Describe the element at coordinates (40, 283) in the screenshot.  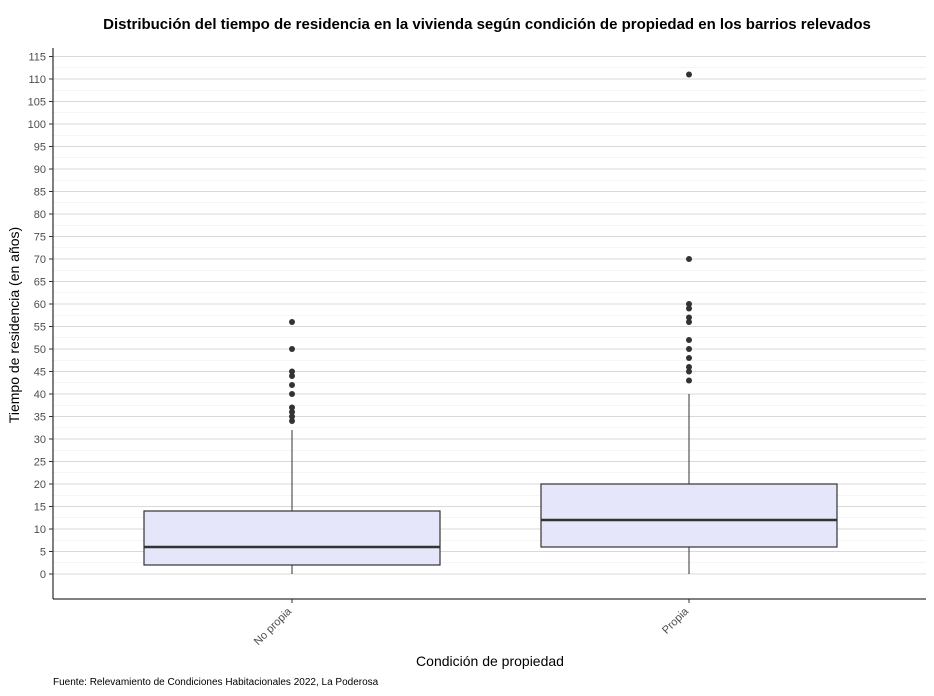
I see `y-tick-label: 65` at that location.